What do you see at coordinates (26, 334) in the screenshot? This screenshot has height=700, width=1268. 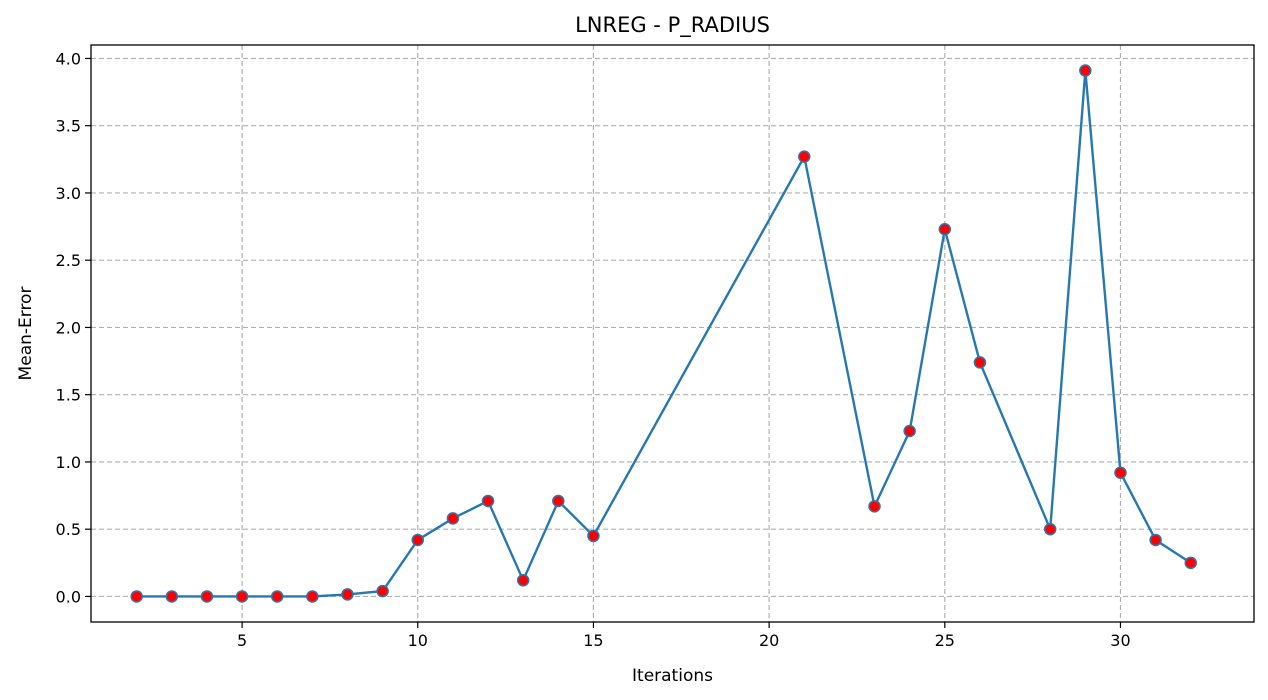 I see `y-axis-title: Mean-Error` at bounding box center [26, 334].